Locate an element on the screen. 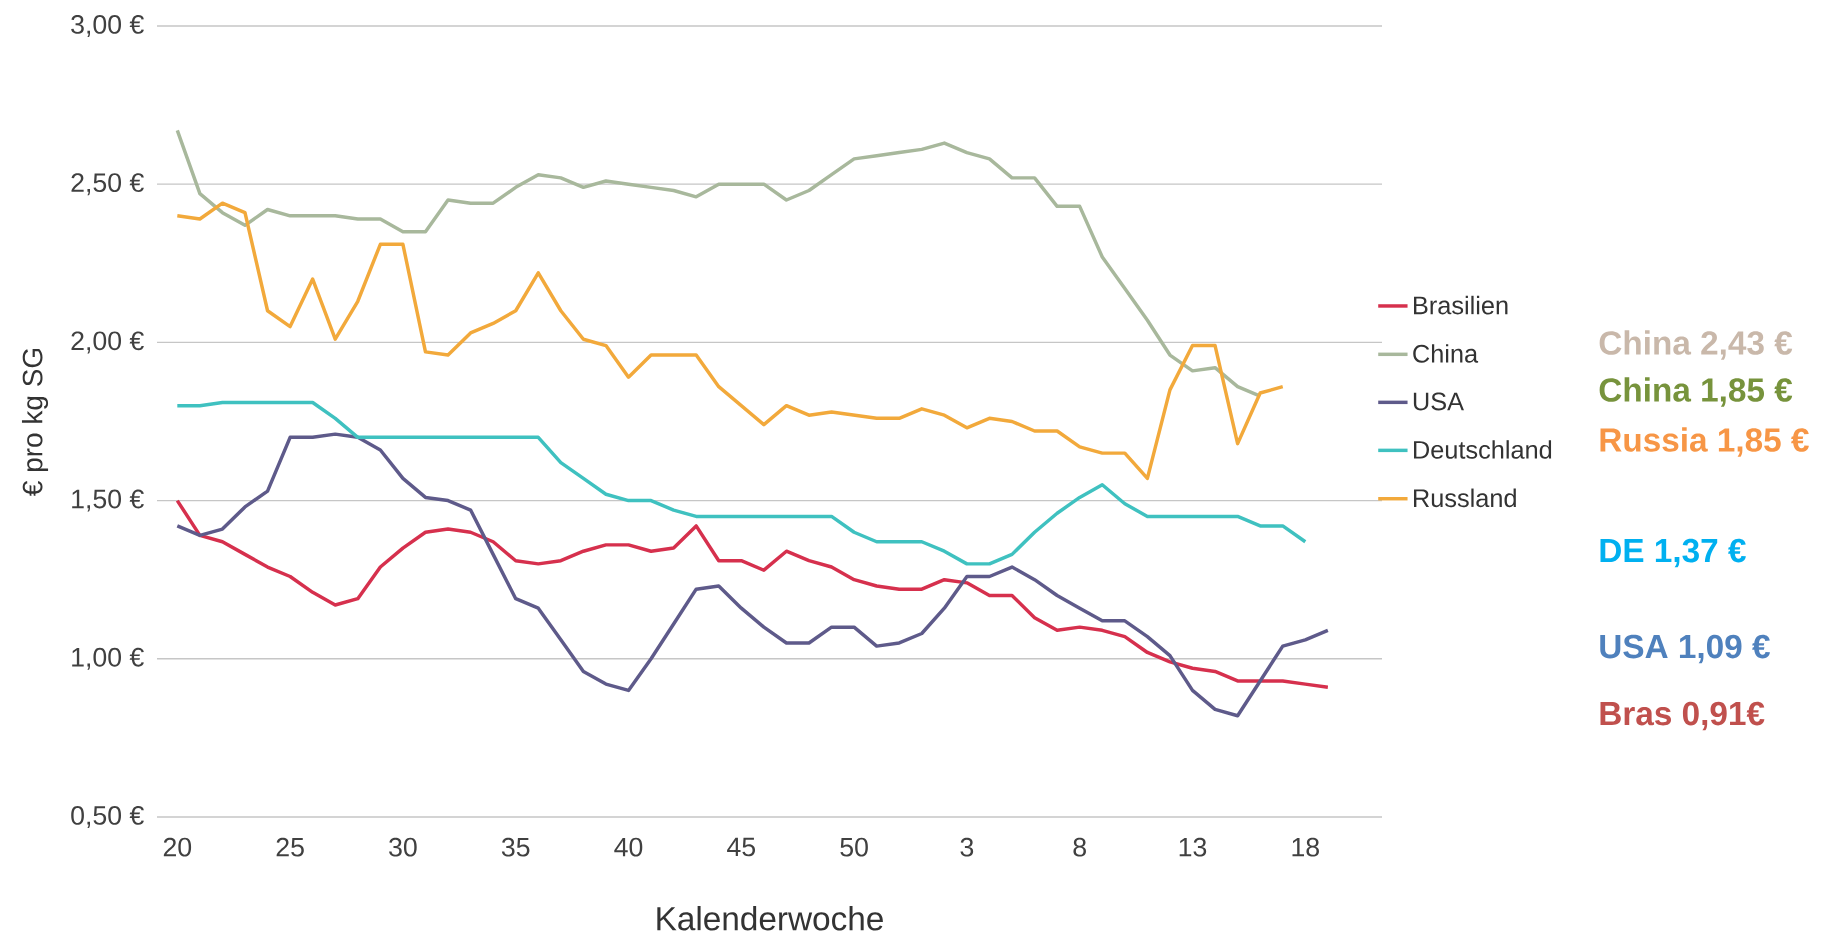 The width and height of the screenshot is (1829, 935). x-tick-label: 8 is located at coordinates (1079, 847).